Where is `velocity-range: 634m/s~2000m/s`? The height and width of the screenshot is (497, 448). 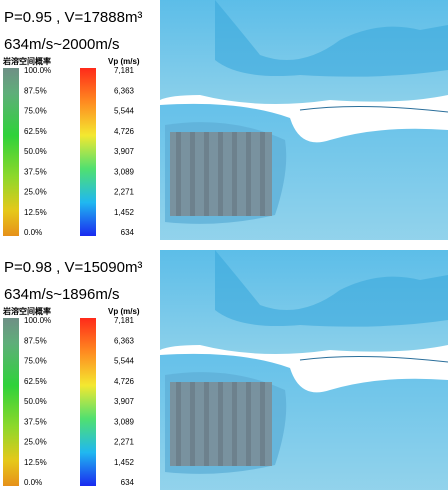
velocity-range: 634m/s~2000m/s is located at coordinates (61, 44).